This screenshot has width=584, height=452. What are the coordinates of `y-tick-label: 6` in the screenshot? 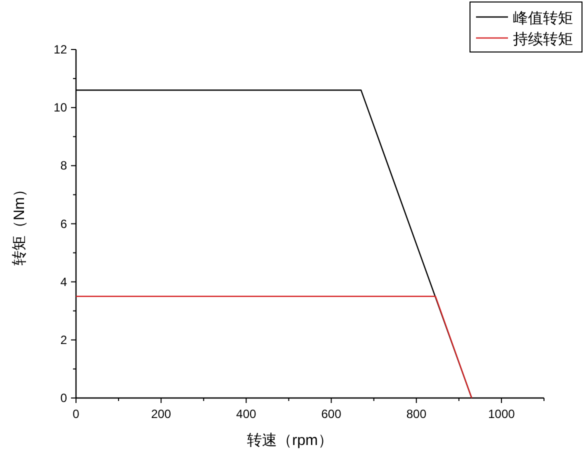 It's located at (64, 223).